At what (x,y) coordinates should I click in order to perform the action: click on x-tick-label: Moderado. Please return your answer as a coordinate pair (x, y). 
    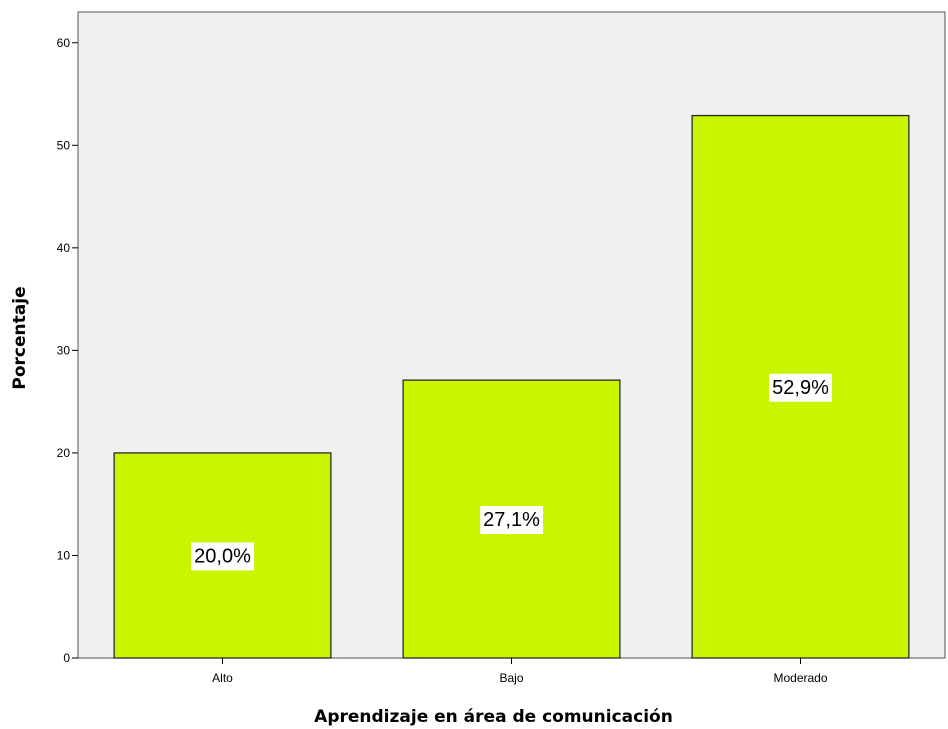
    Looking at the image, I should click on (800, 678).